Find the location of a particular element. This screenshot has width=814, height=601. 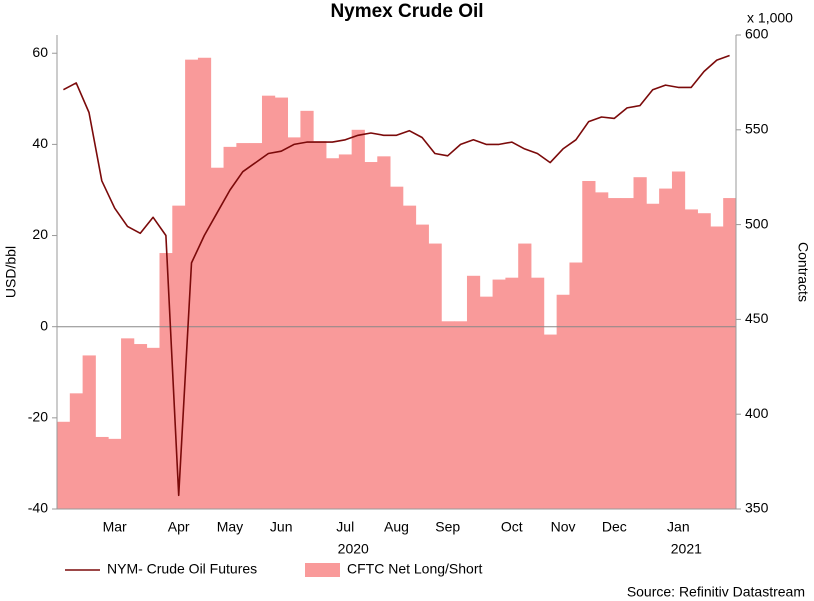

x-tick-label: Jul is located at coordinates (345, 527).